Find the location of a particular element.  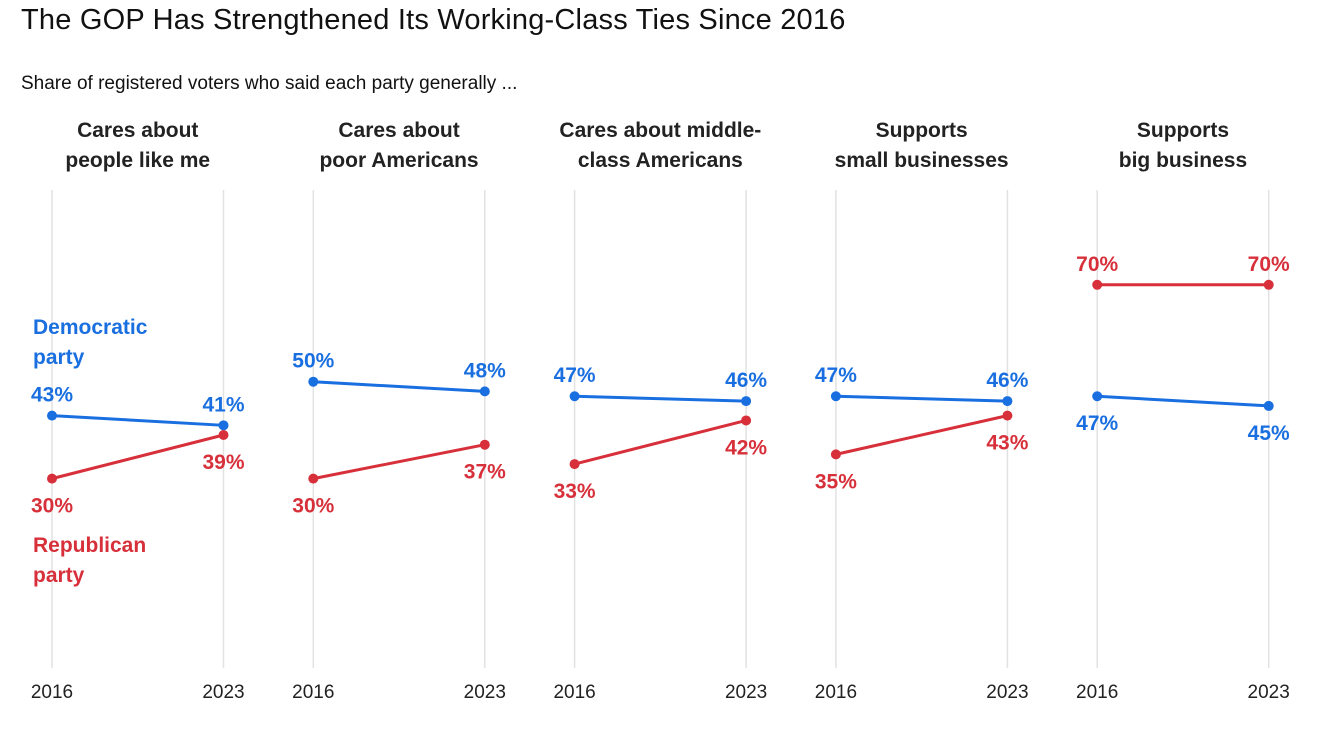

panel-title: big business is located at coordinates (1183, 160).